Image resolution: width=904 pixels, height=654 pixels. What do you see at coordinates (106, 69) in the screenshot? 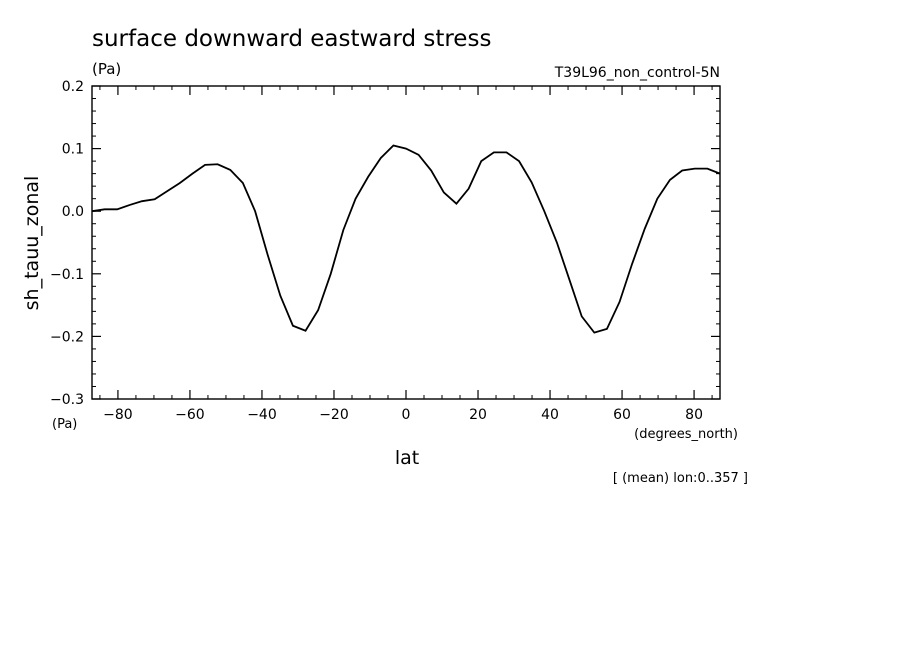
I see `title-units: (Pa)` at bounding box center [106, 69].